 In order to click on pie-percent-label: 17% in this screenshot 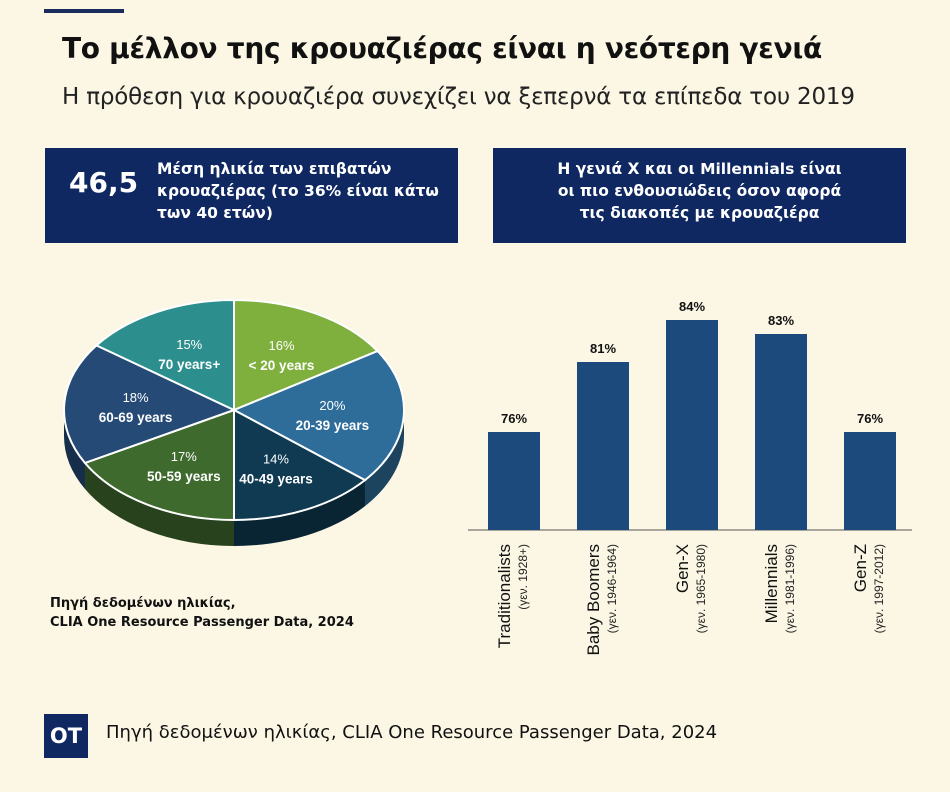, I will do `click(184, 456)`.